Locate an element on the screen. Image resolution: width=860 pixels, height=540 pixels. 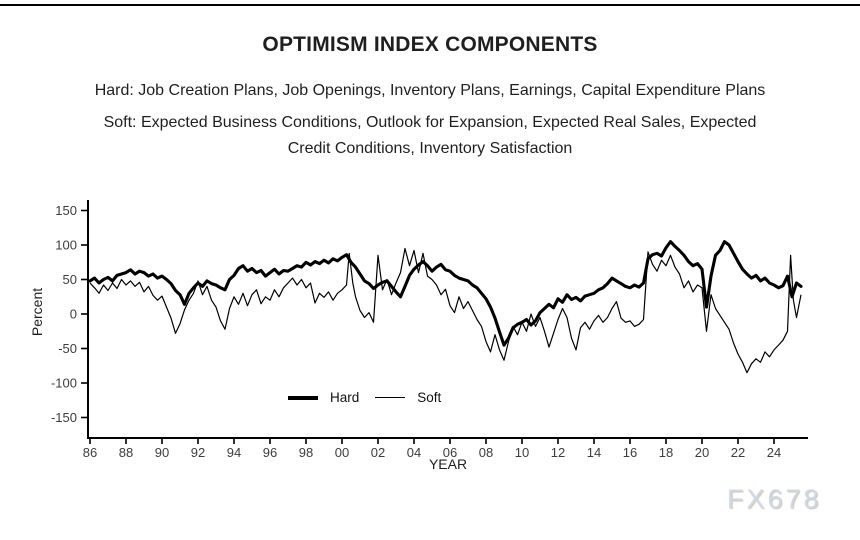
legend-item-hard: Hard is located at coordinates (323, 397).